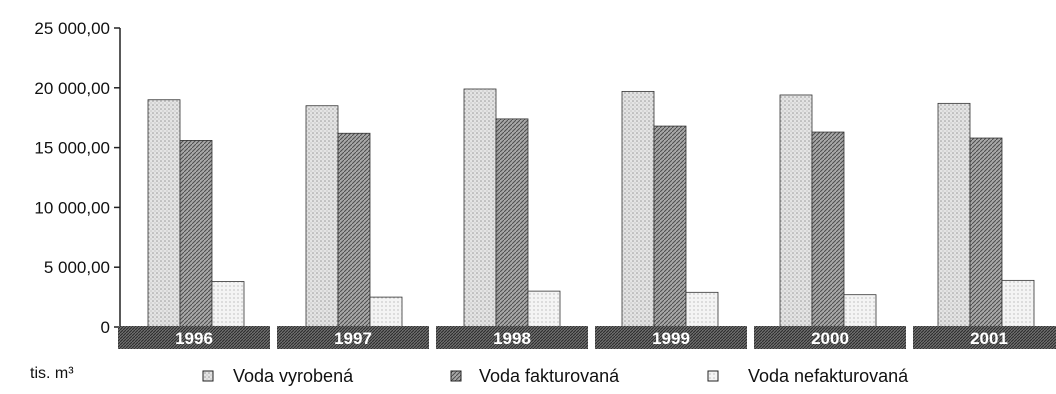 Image resolution: width=1056 pixels, height=394 pixels. Describe the element at coordinates (512, 223) in the screenshot. I see `bar-fakturovana-1998` at that location.